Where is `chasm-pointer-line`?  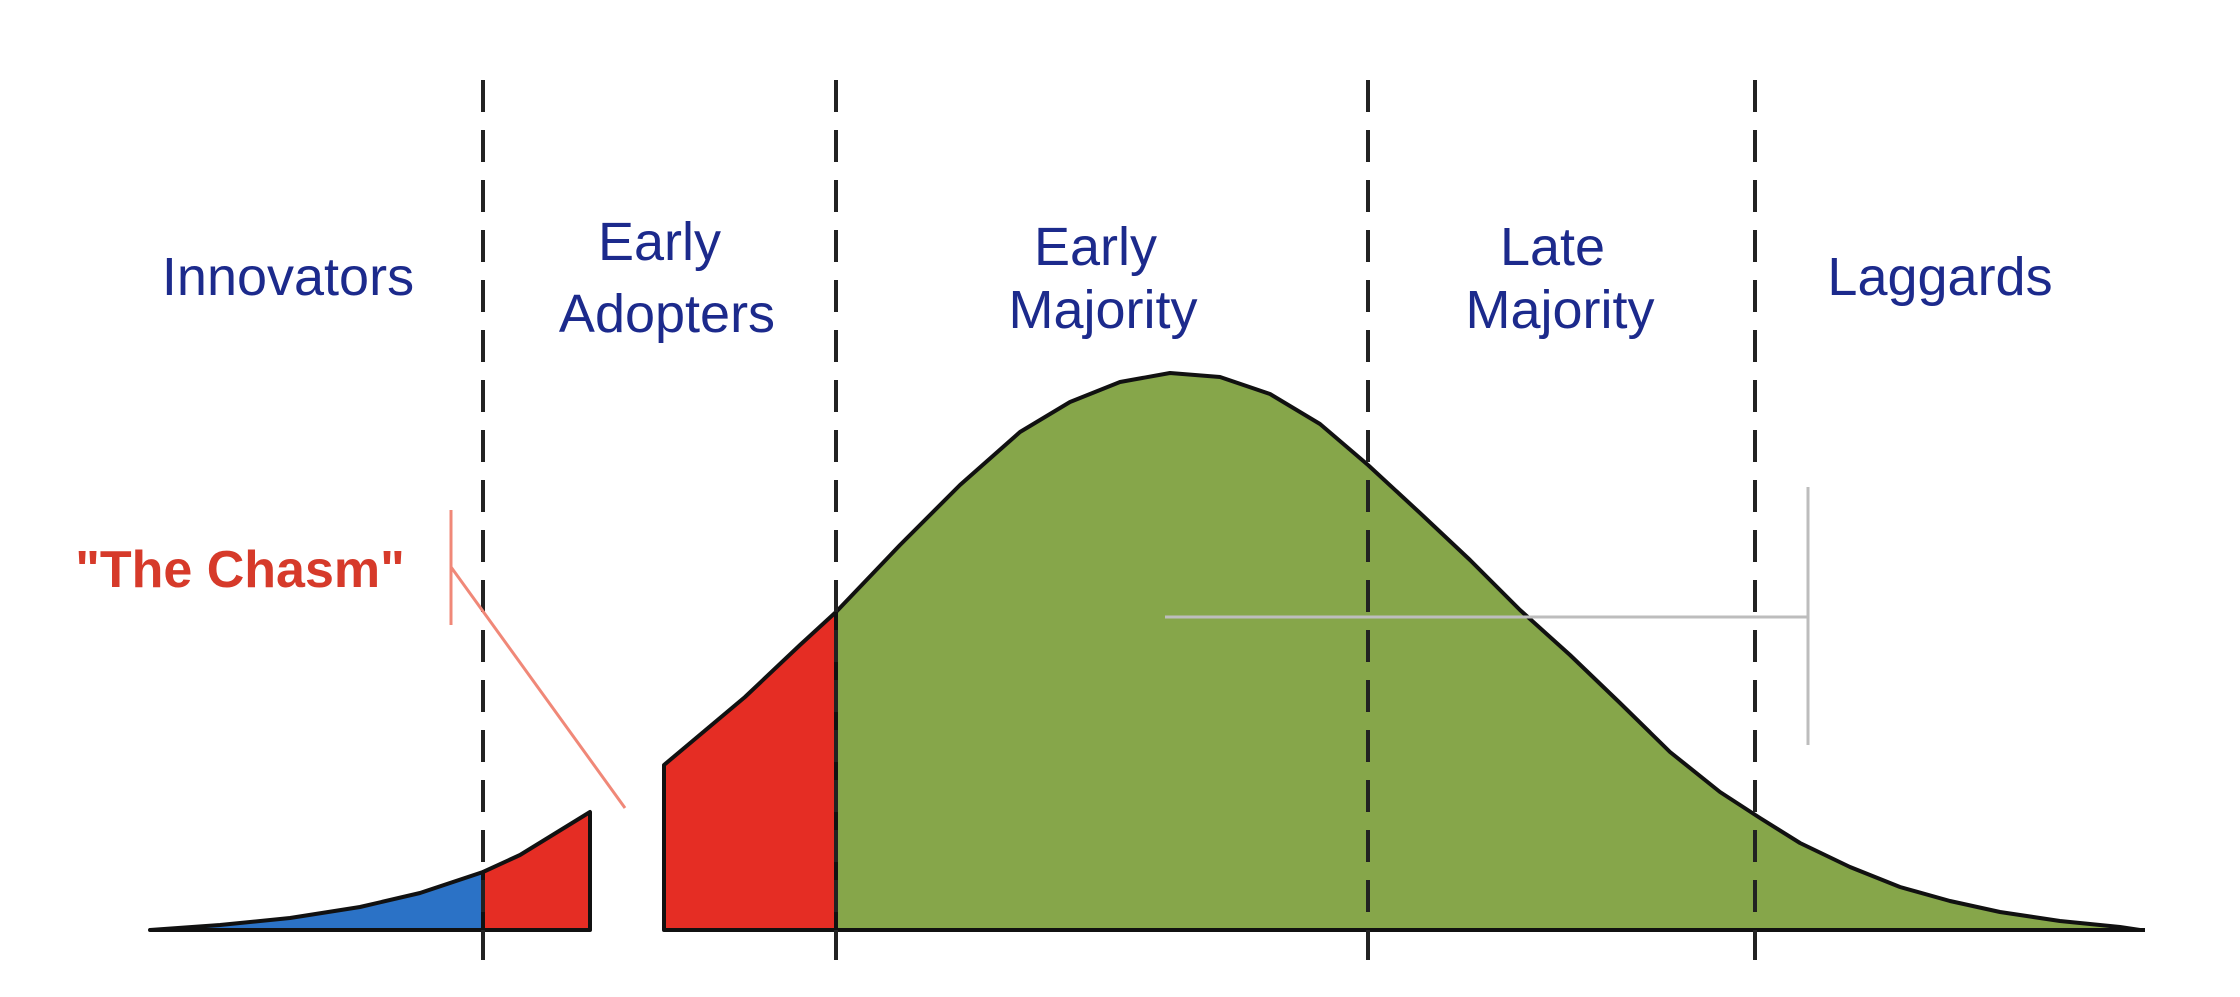 chasm-pointer-line is located at coordinates (538, 687).